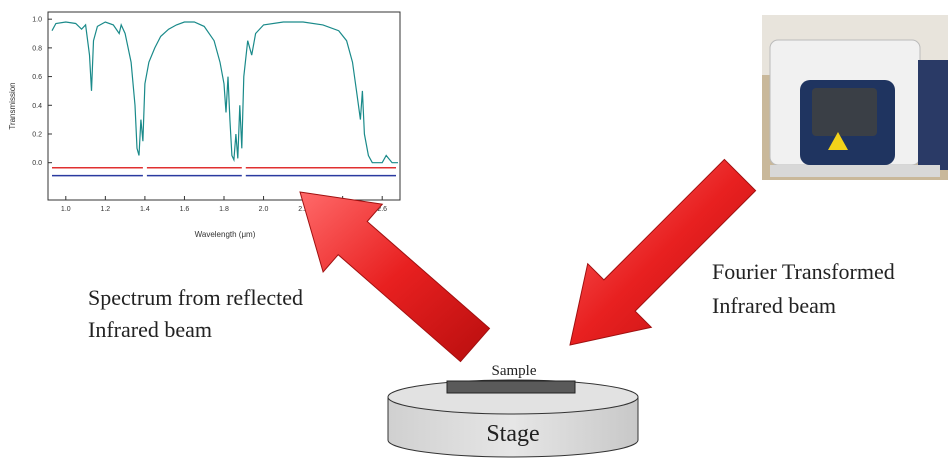  I want to click on reflected-beam-arrow, so click(395, 277).